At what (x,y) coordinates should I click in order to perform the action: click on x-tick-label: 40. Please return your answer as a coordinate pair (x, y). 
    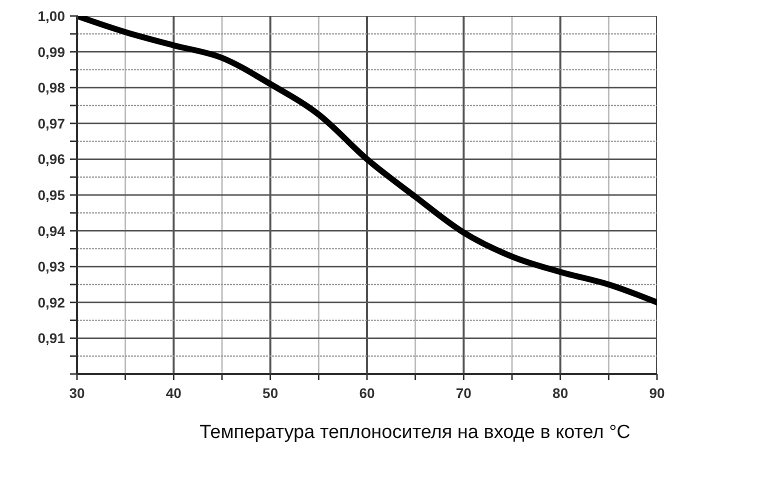
    Looking at the image, I should click on (174, 393).